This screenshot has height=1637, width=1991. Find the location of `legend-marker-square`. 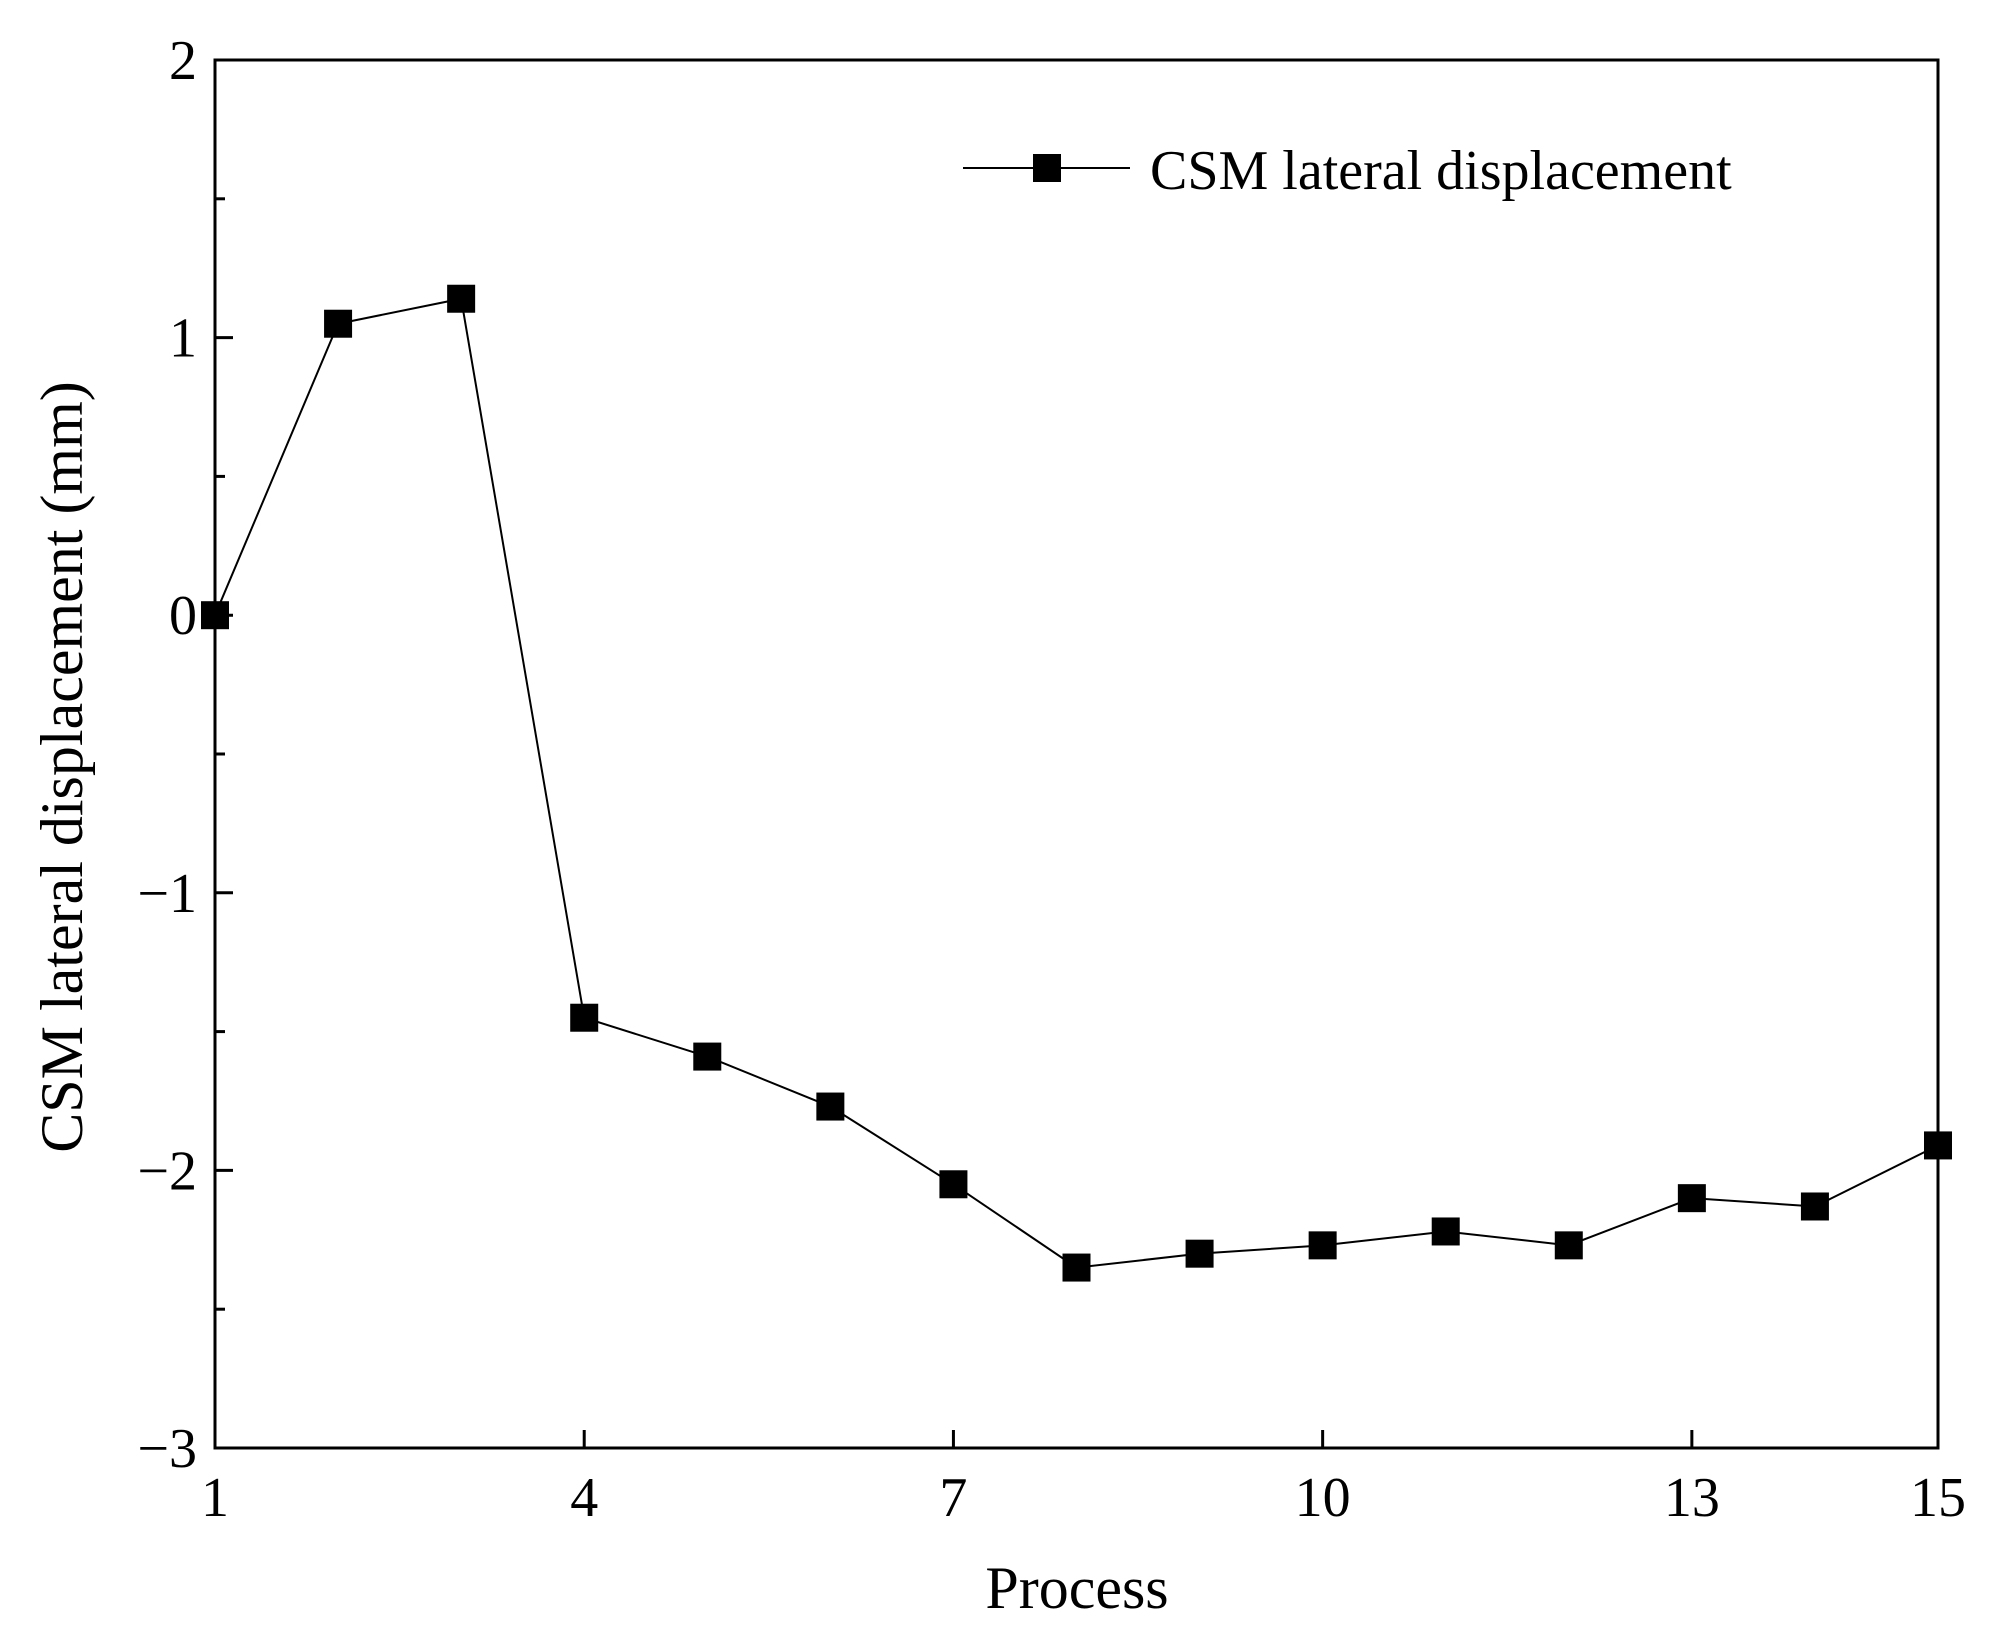

legend-marker-square is located at coordinates (1047, 168).